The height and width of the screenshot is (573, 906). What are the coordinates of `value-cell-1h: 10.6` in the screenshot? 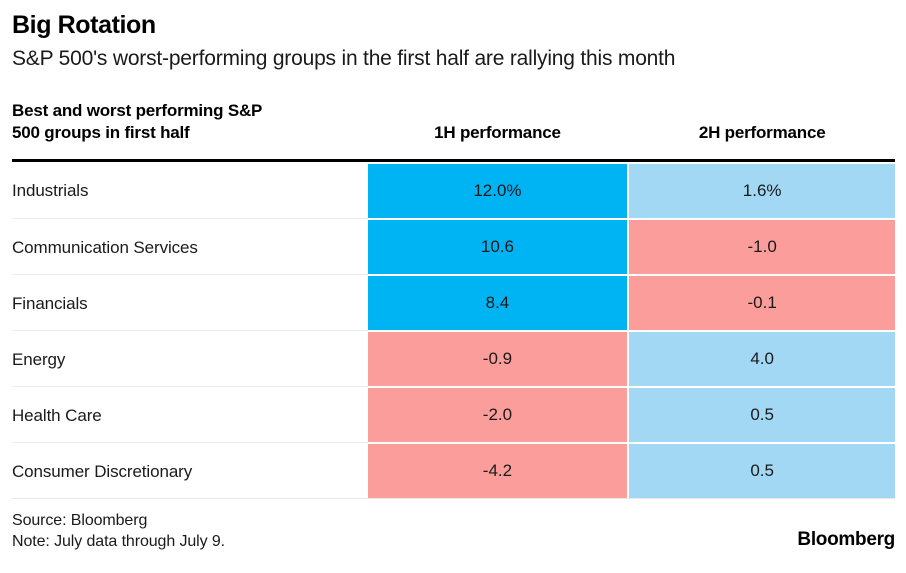 It's located at (497, 247).